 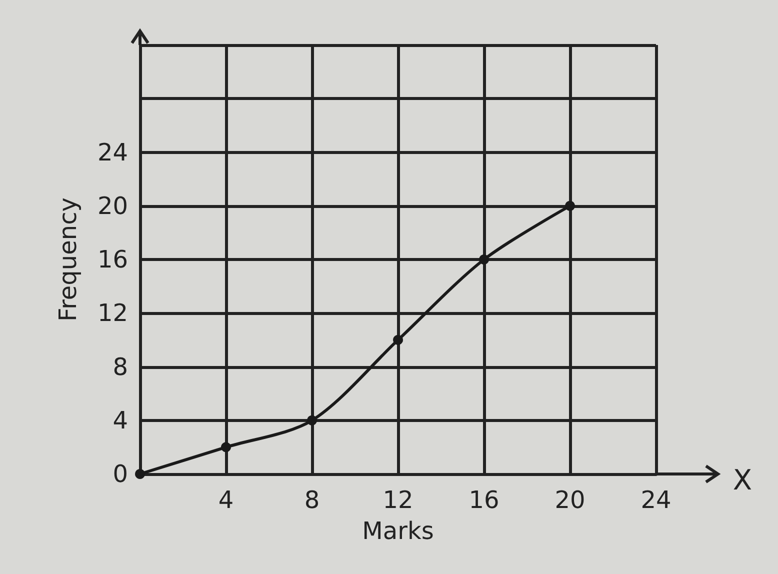 What do you see at coordinates (112, 313) in the screenshot?
I see `y-tick-label: 12` at bounding box center [112, 313].